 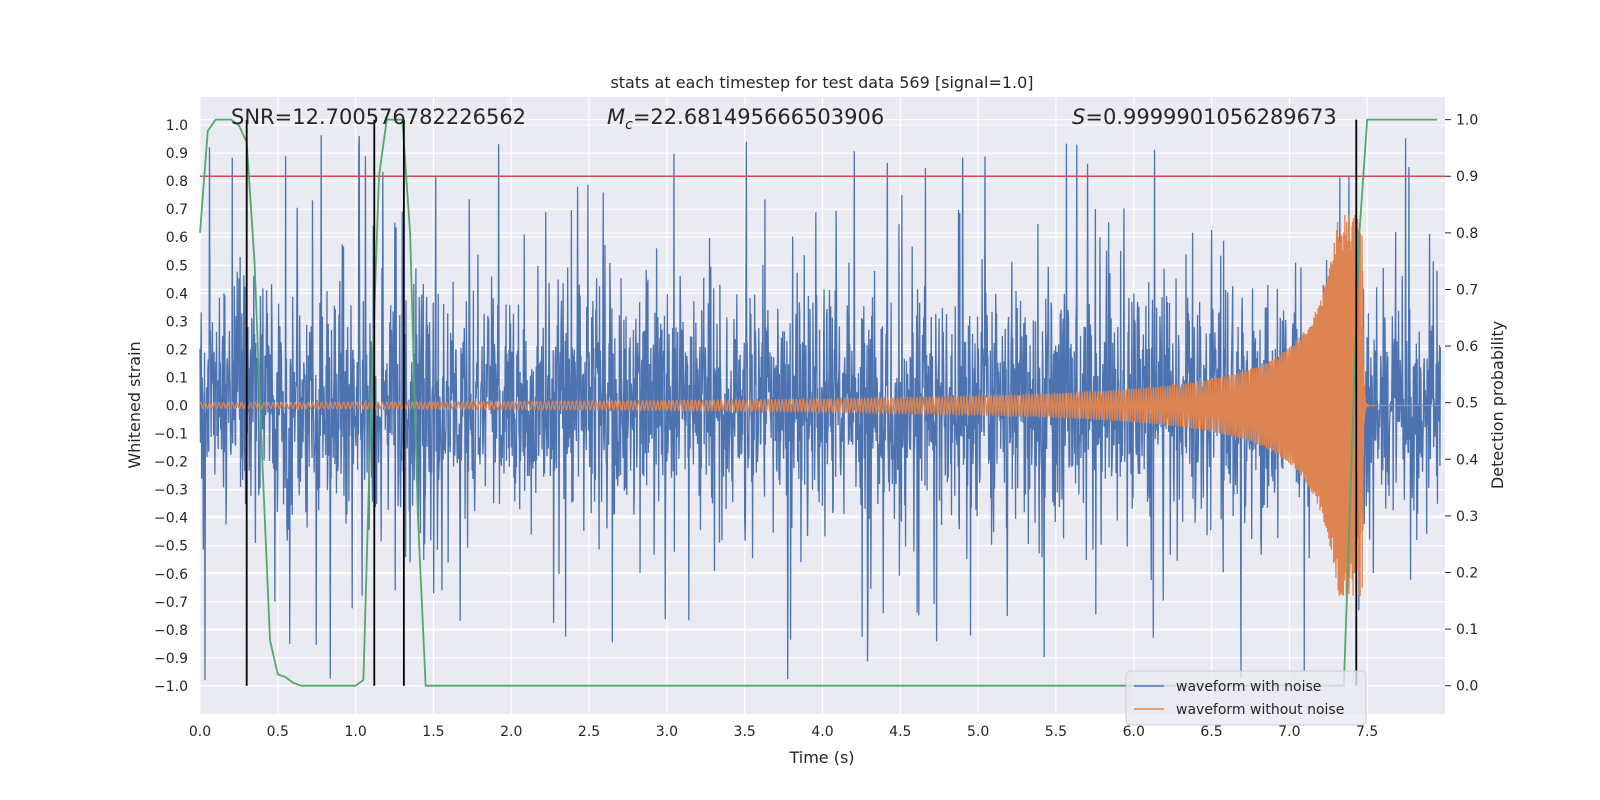 What do you see at coordinates (1367, 732) in the screenshot?
I see `x-tick-label: 7.5` at bounding box center [1367, 732].